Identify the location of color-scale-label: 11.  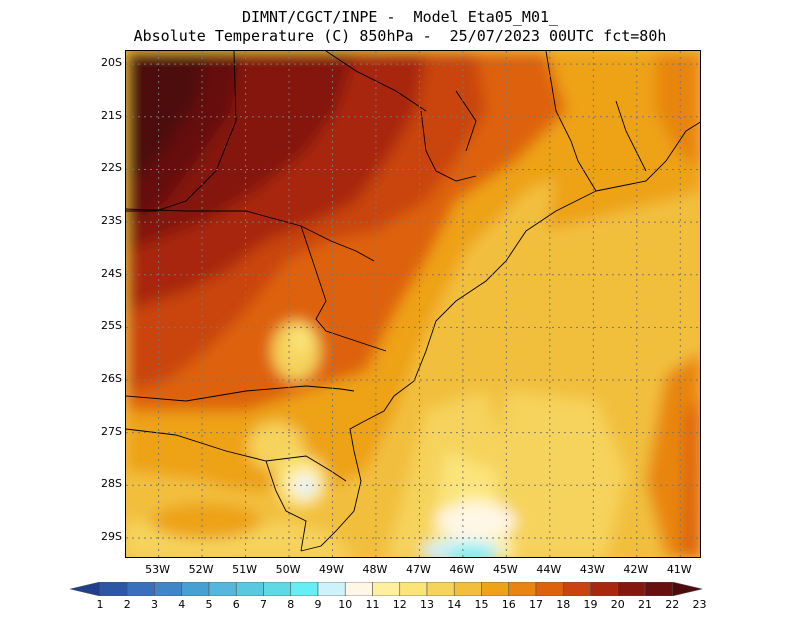
(372, 604).